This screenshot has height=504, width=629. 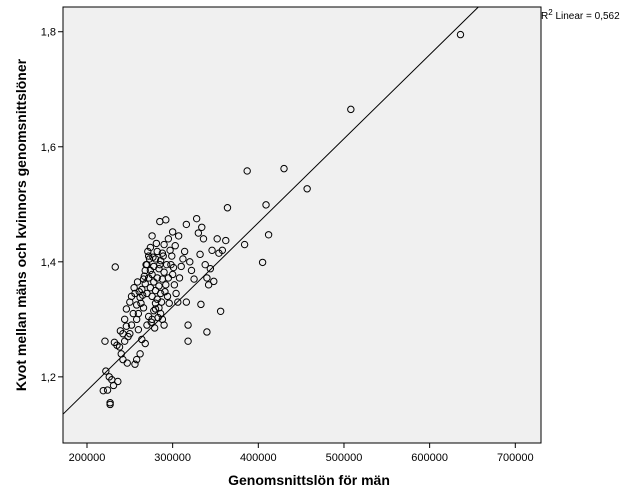 What do you see at coordinates (87, 458) in the screenshot?
I see `x-tick-label: 200000` at bounding box center [87, 458].